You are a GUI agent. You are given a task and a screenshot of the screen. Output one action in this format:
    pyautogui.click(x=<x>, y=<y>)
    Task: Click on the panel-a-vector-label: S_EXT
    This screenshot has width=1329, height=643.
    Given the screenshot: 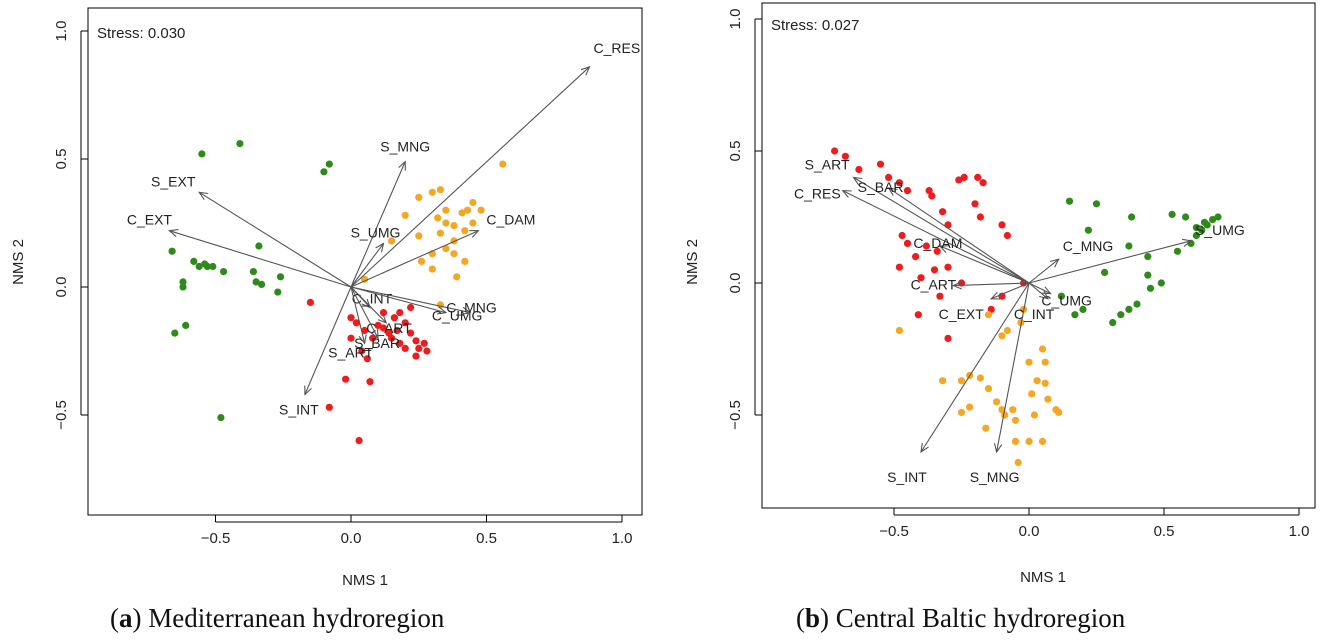 What is the action you would take?
    pyautogui.click(x=173, y=181)
    